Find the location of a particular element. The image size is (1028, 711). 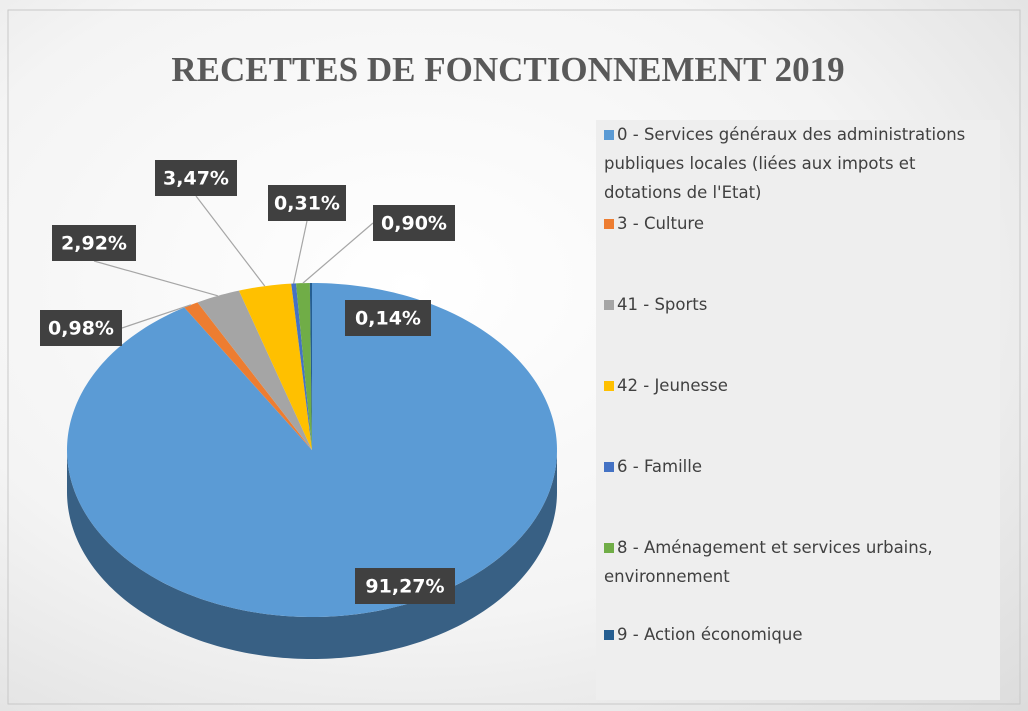

data-label: 2,92% is located at coordinates (94, 244).